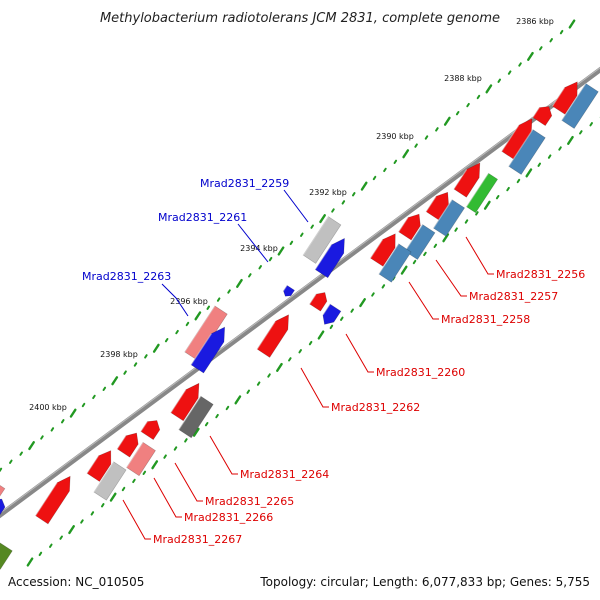  I want to click on gene-label-Mrad2831_2260: Mrad2831_2260, so click(420, 372).